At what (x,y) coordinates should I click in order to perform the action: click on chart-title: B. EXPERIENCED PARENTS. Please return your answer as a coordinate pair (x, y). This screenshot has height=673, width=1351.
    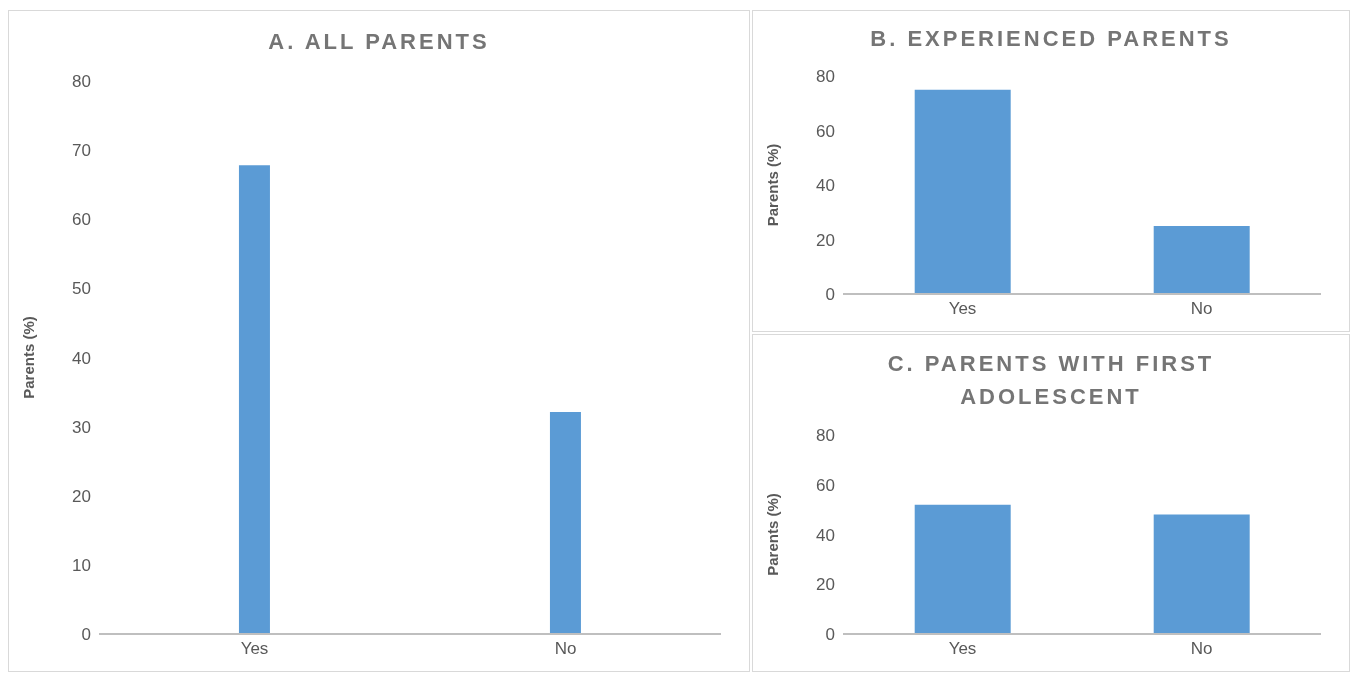
    Looking at the image, I should click on (1051, 39).